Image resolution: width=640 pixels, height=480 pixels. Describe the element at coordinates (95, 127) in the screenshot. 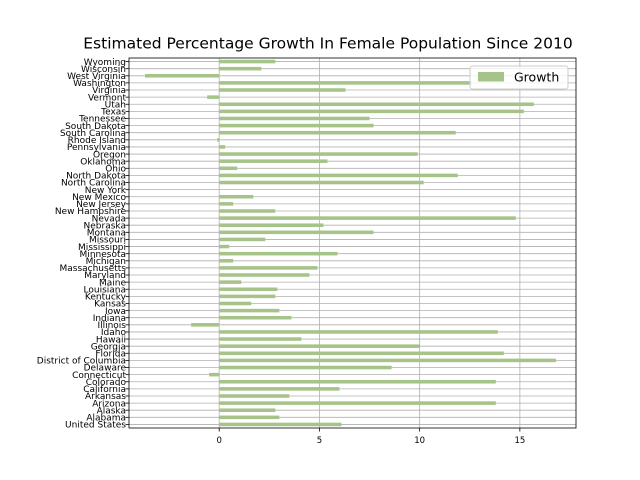

I see `y-tick-label: South Dakota` at that location.